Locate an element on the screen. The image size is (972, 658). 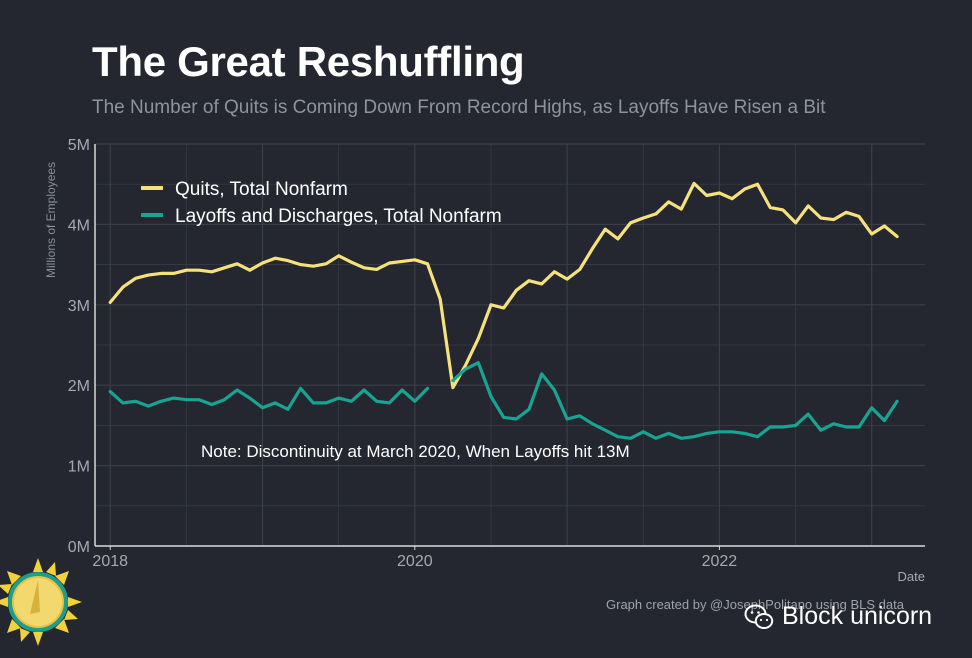
x-tick-label: 2022 is located at coordinates (720, 561).